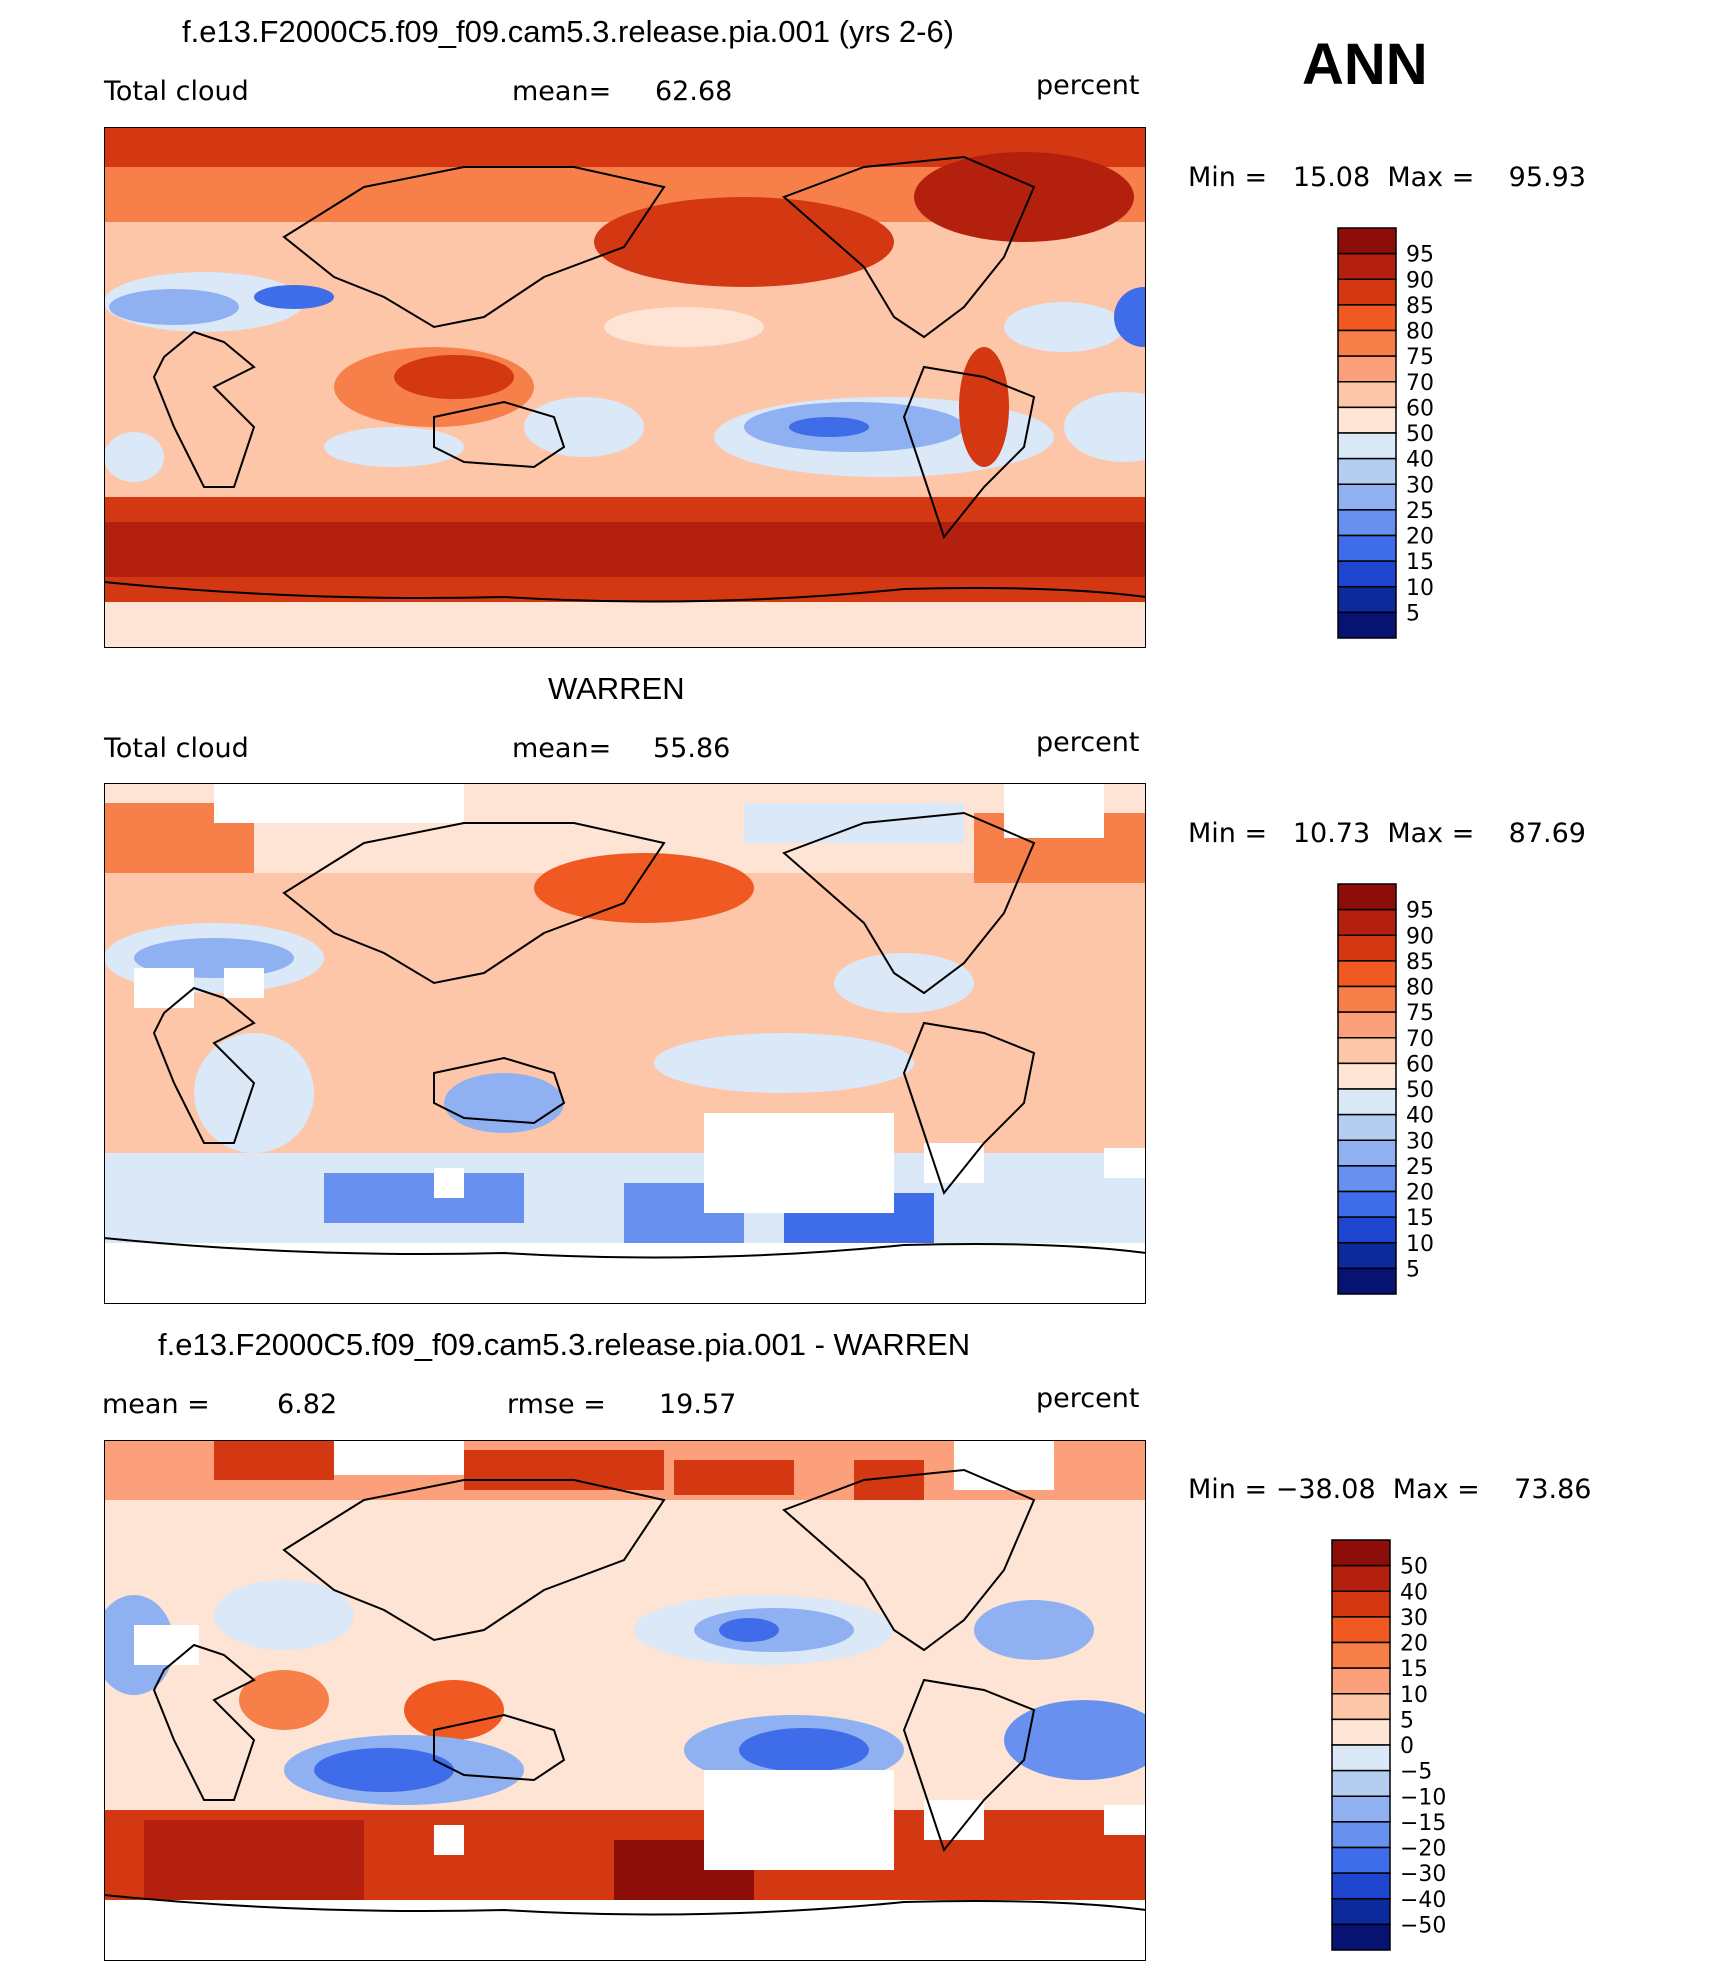  What do you see at coordinates (1423, 1900) in the screenshot?
I see `colorbar-label: −40` at bounding box center [1423, 1900].